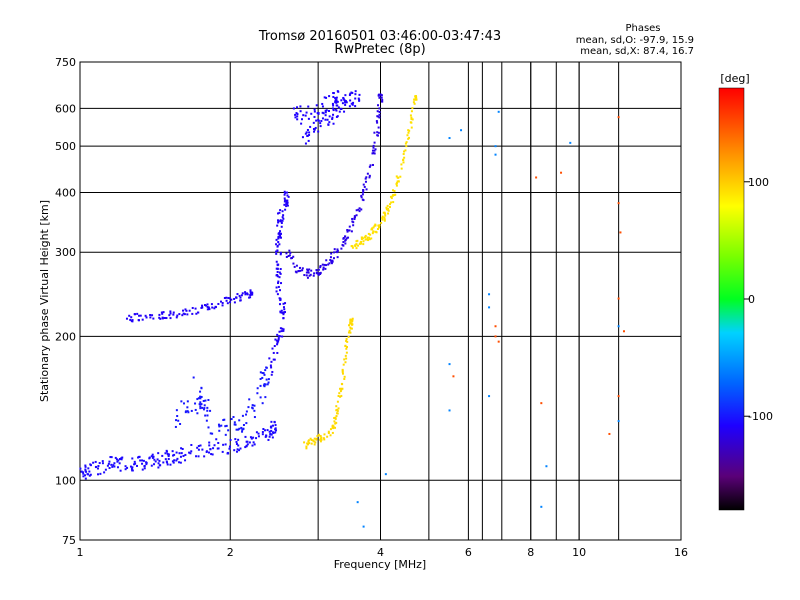 The width and height of the screenshot is (800, 600). What do you see at coordinates (579, 552) in the screenshot?
I see `x-tick-label: 10` at bounding box center [579, 552].